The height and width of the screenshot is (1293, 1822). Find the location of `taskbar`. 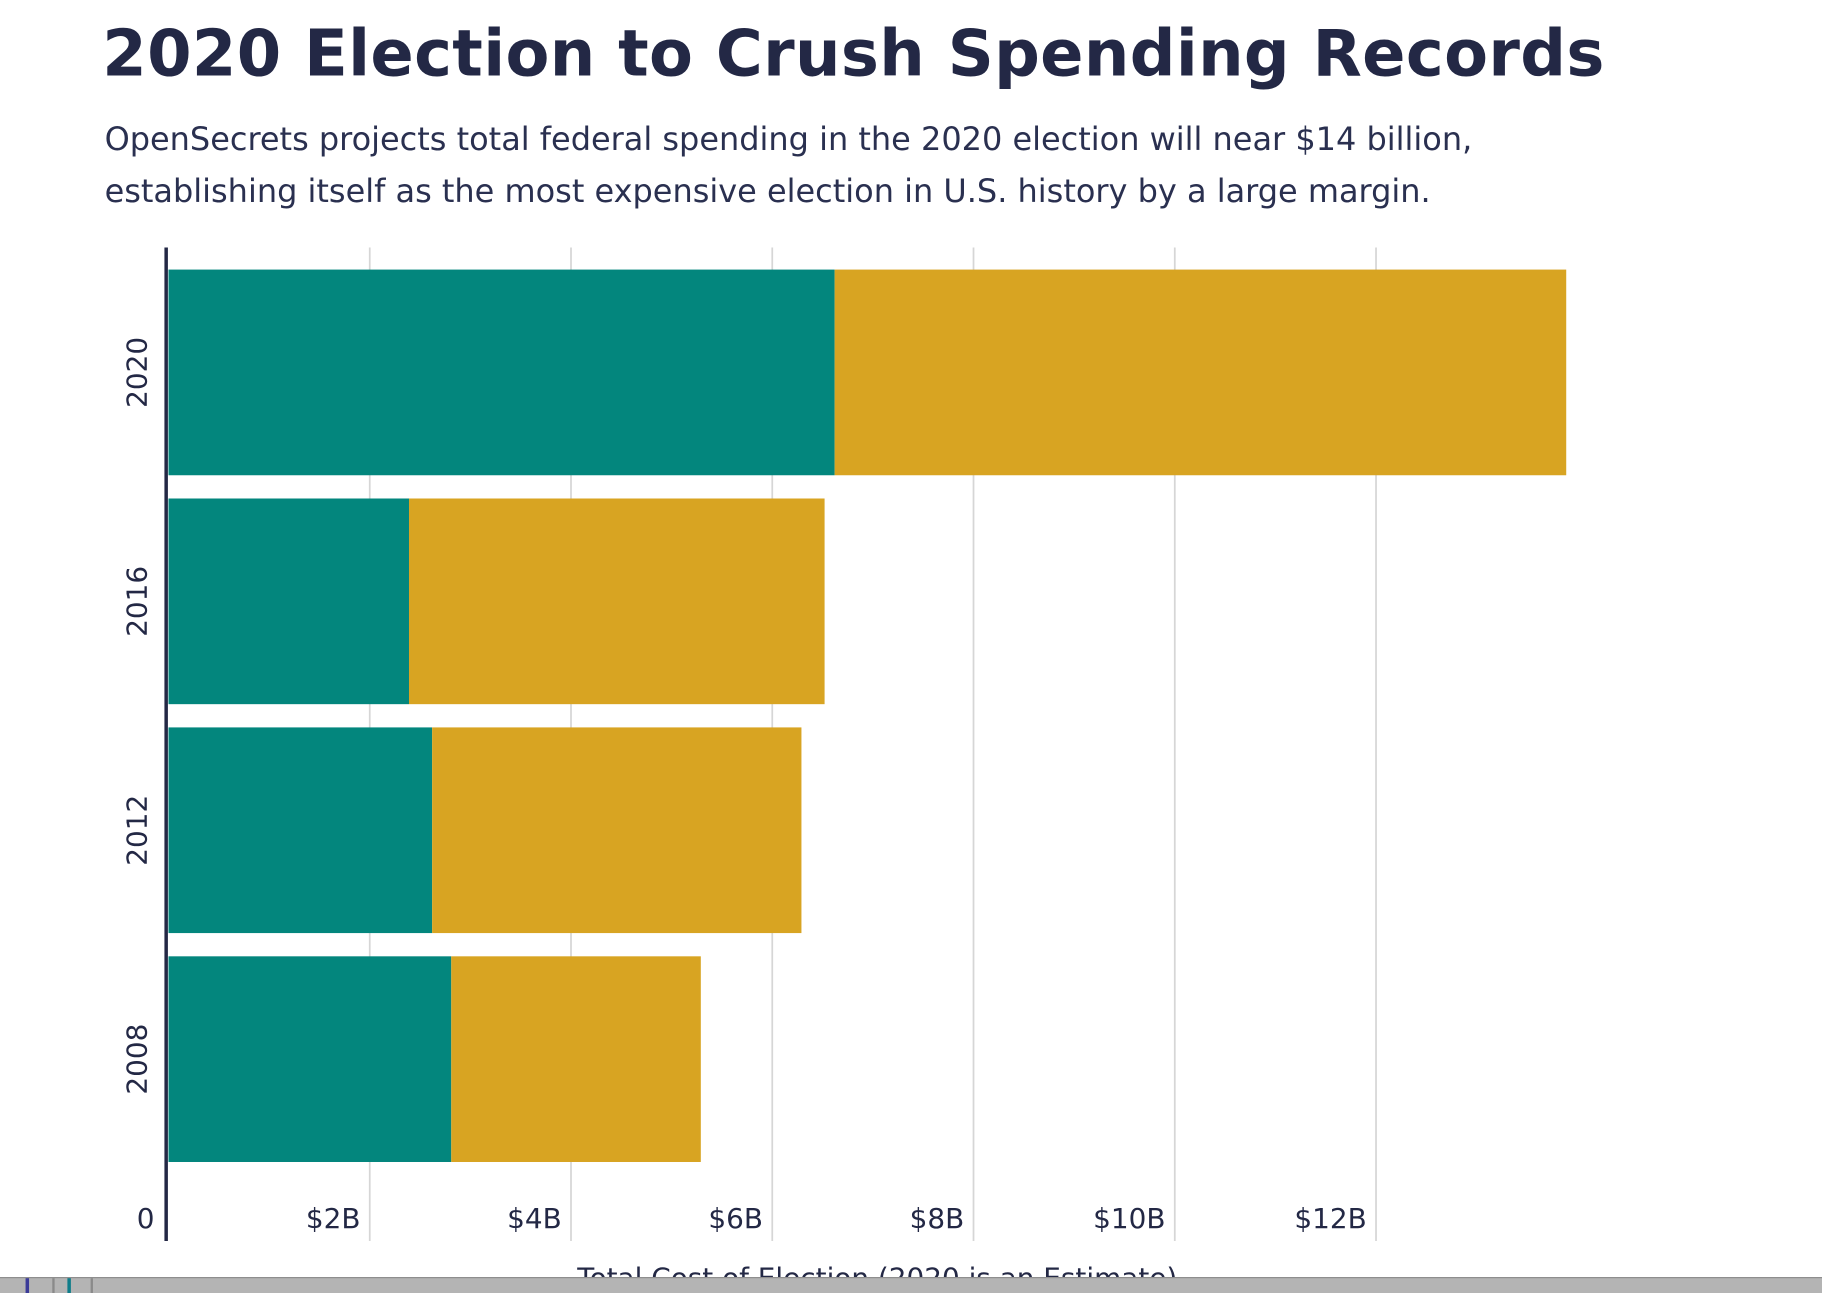

taskbar is located at coordinates (911, 1285).